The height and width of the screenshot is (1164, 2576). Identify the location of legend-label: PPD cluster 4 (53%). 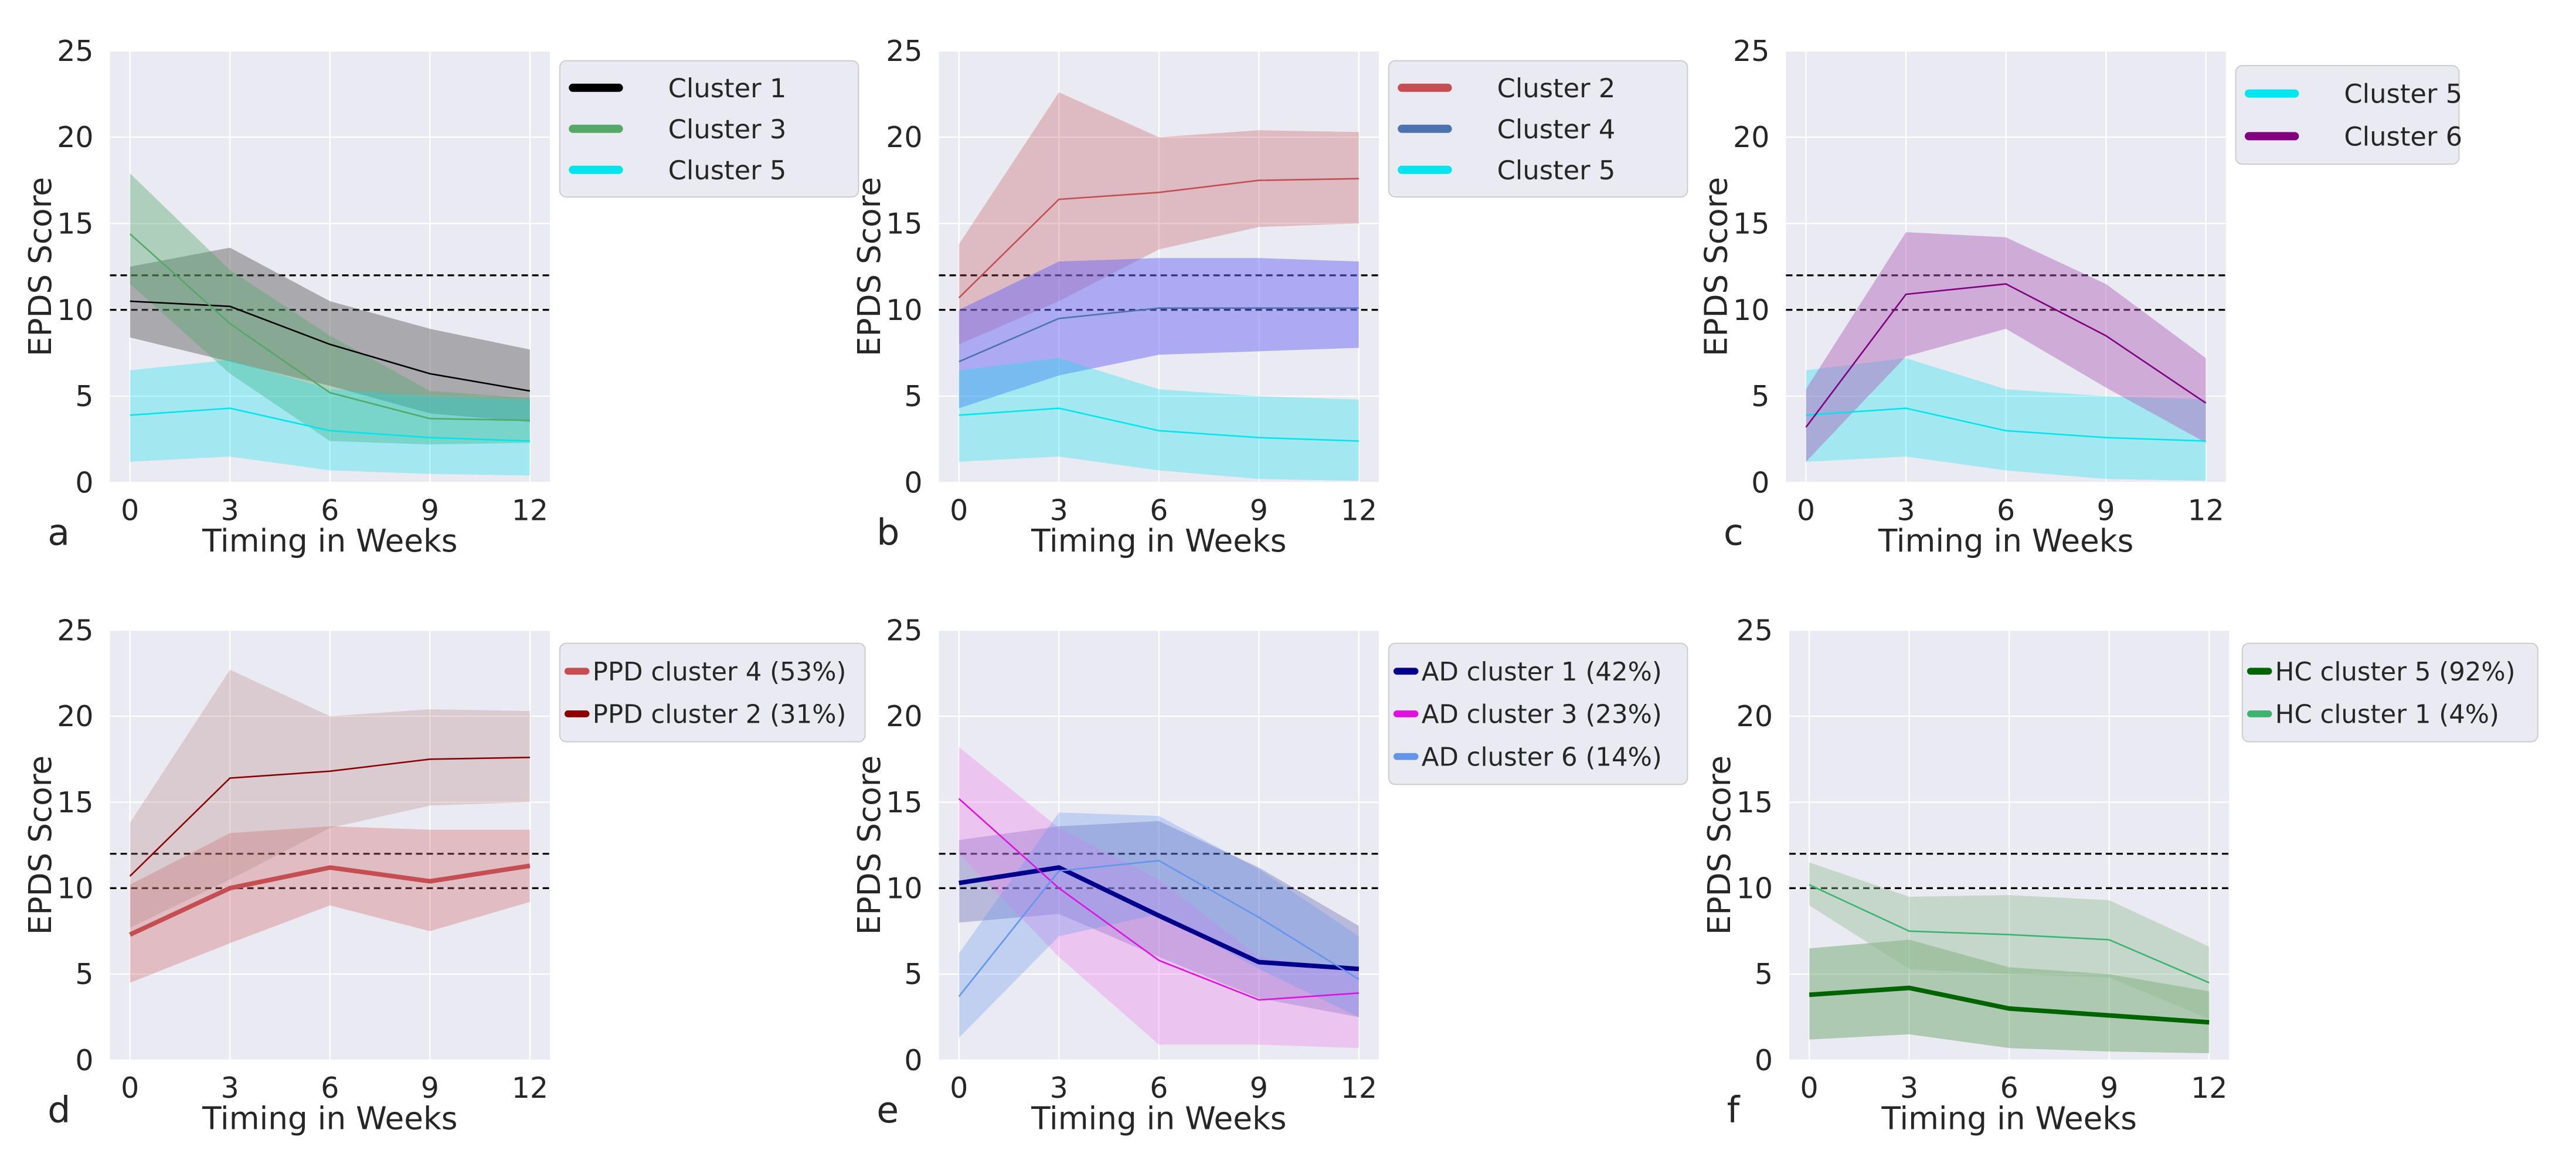
(720, 672).